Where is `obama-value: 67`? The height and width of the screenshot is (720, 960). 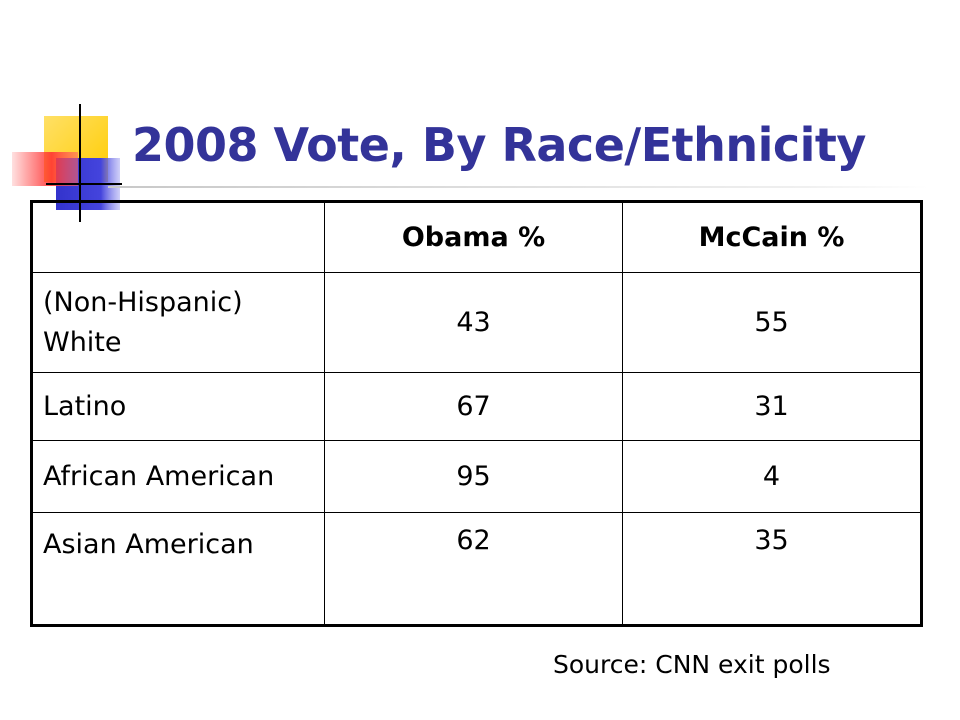
obama-value: 67 is located at coordinates (473, 406).